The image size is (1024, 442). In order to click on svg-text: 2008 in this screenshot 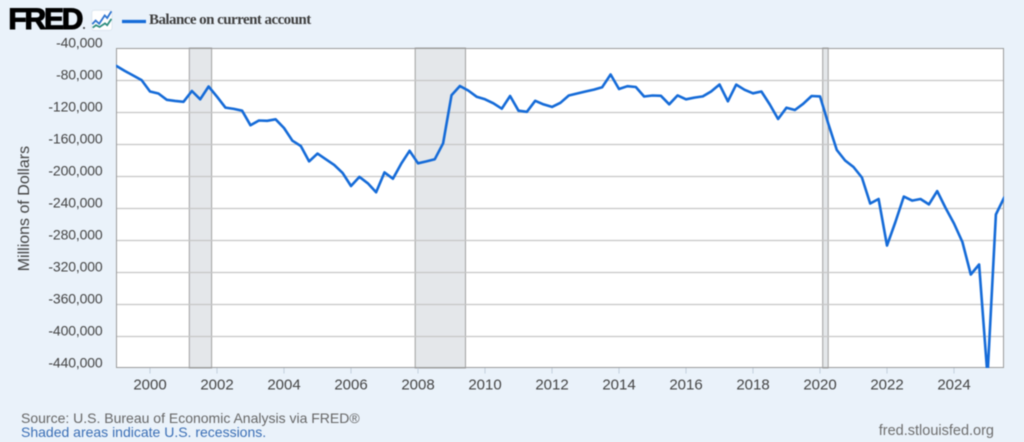, I will do `click(417, 385)`.